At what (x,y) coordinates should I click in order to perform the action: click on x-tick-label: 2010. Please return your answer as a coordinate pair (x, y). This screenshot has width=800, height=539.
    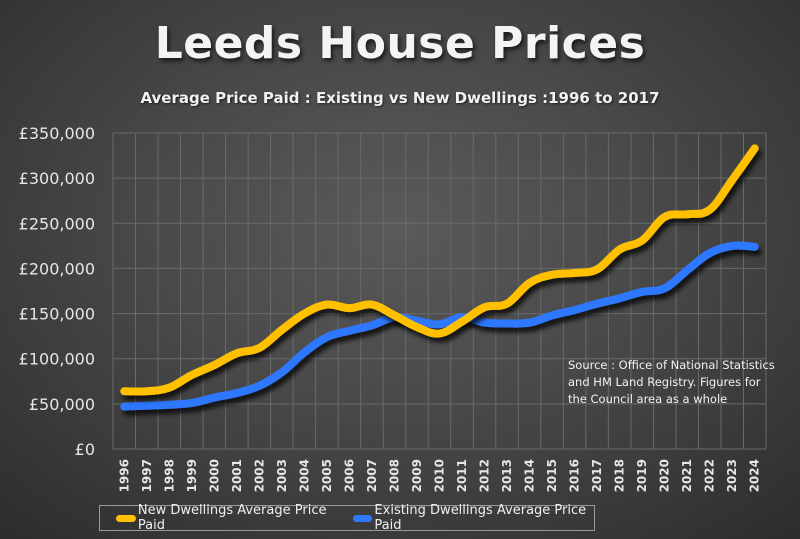
    Looking at the image, I should click on (440, 475).